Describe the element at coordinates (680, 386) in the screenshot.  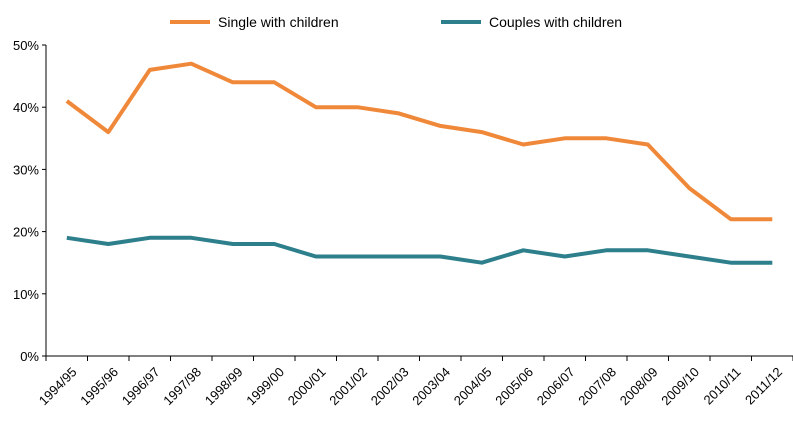
I see `x-tick-label: 2009/10` at that location.